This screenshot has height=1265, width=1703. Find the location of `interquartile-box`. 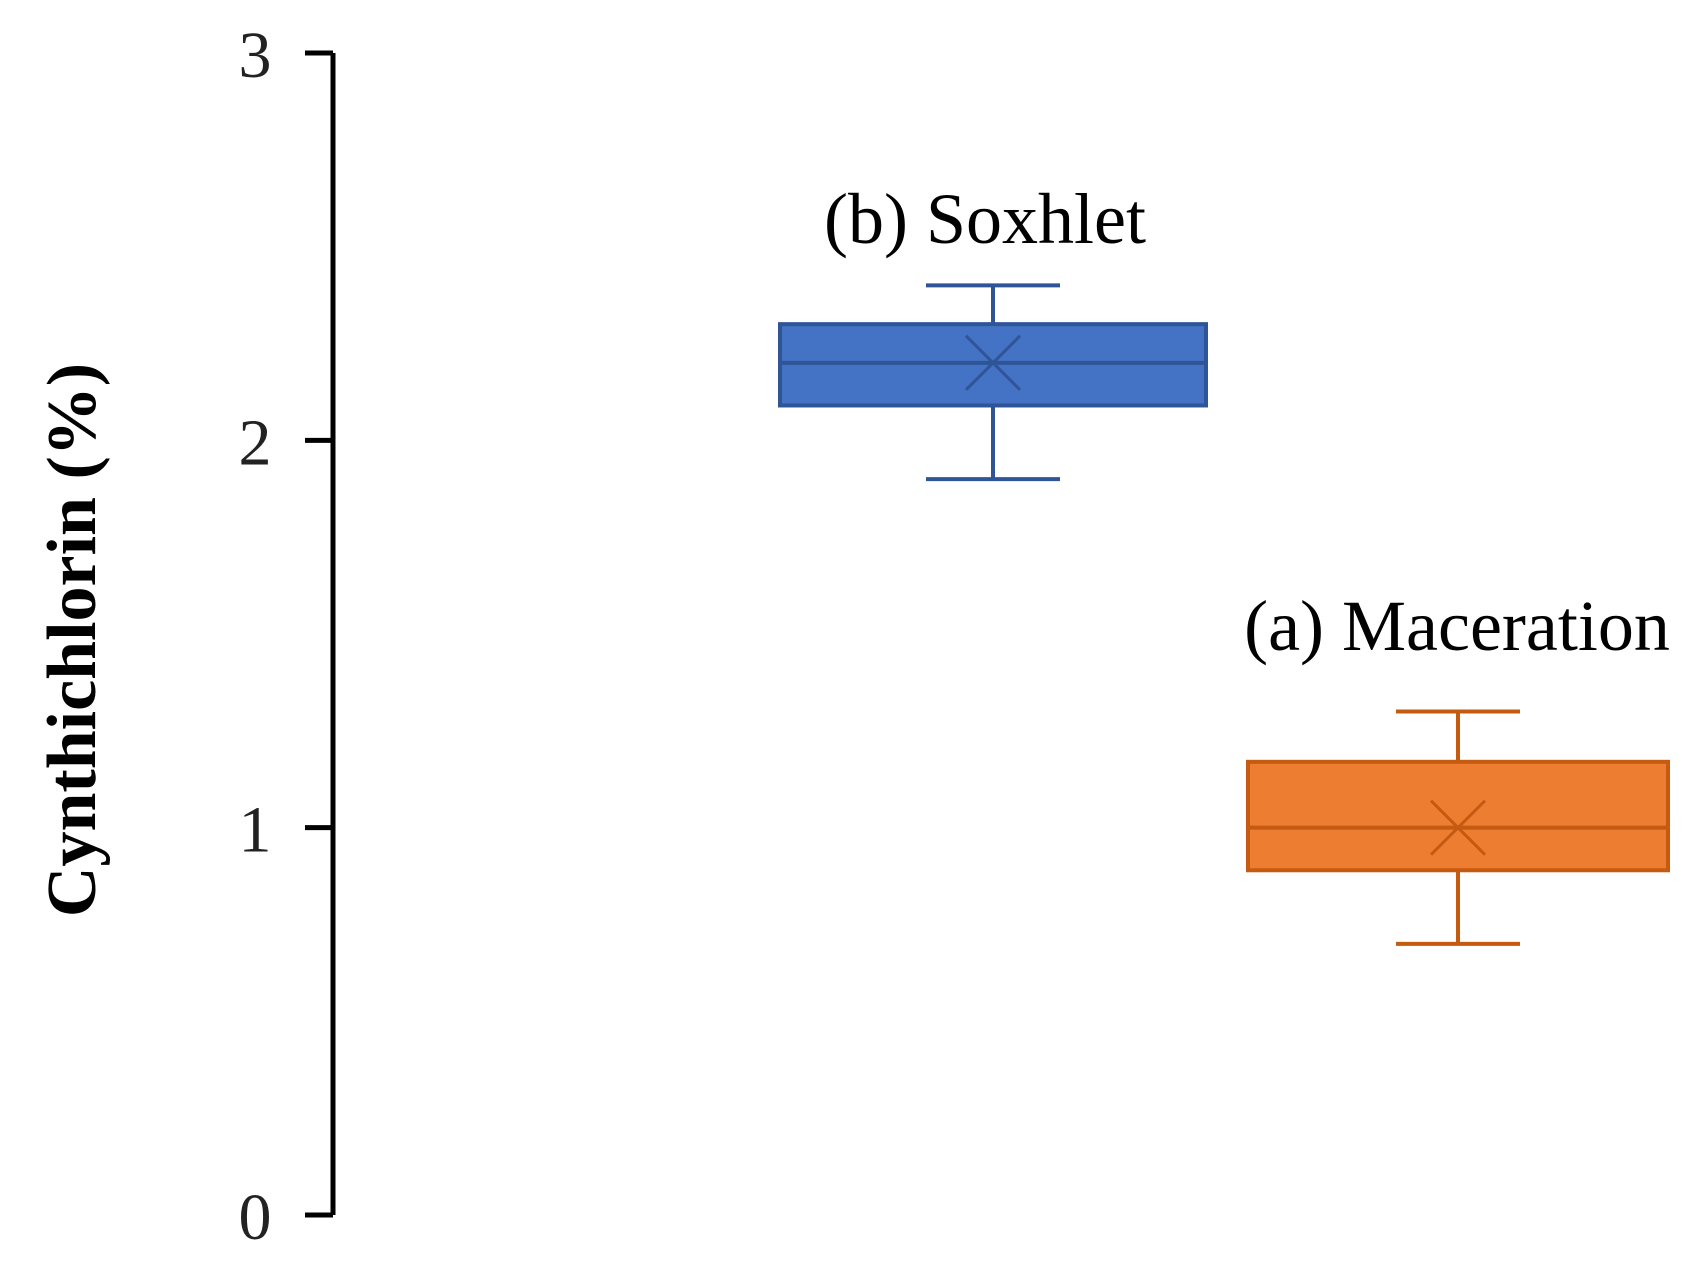

interquartile-box is located at coordinates (1458, 816).